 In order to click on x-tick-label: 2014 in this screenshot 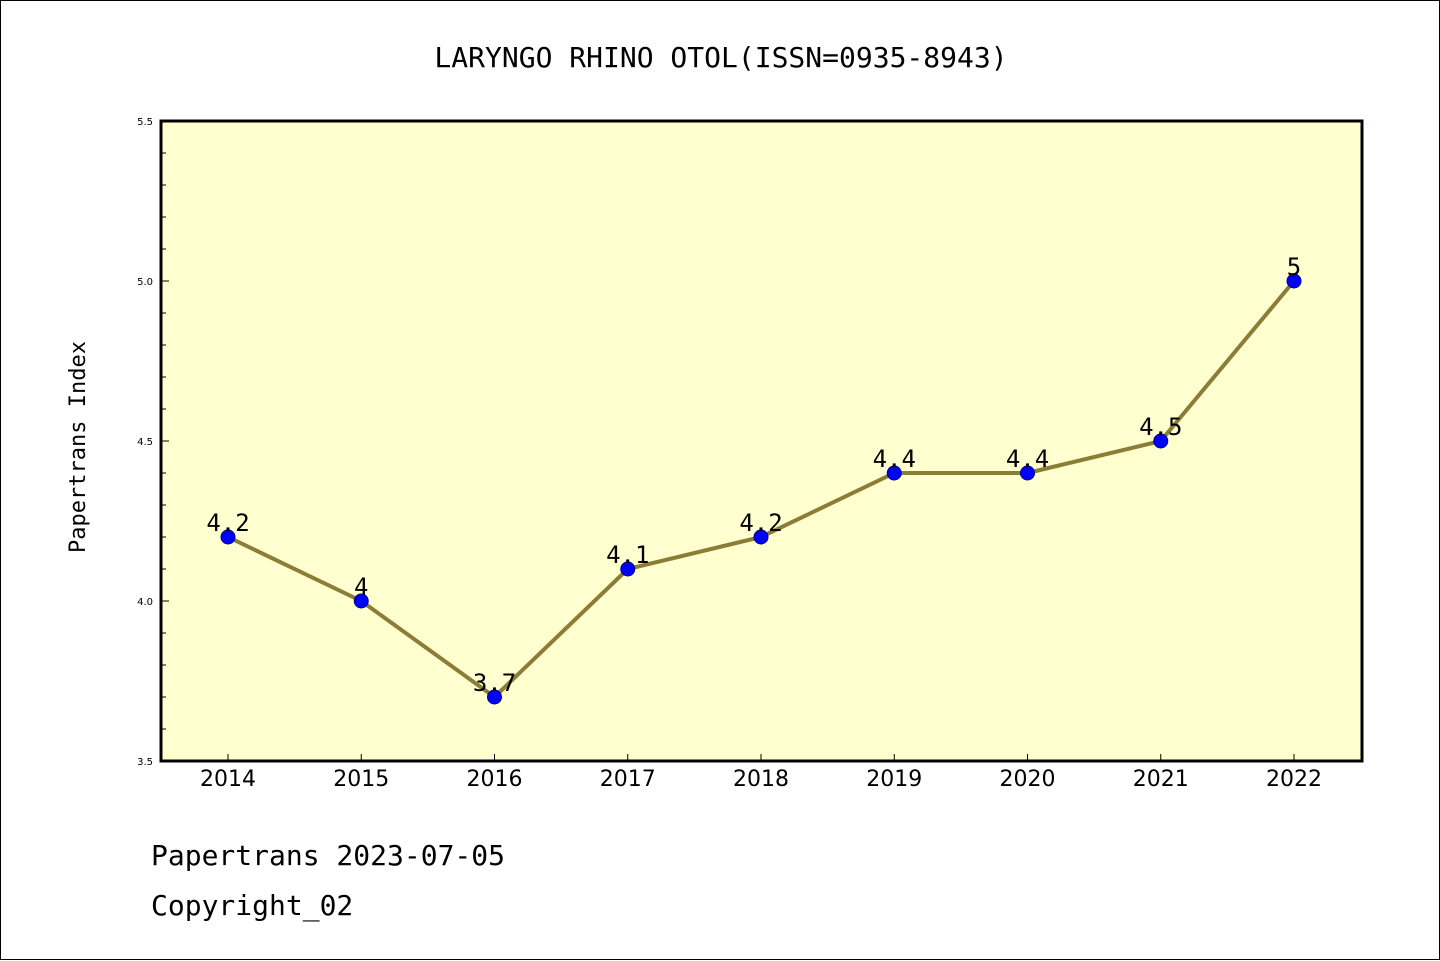, I will do `click(228, 779)`.